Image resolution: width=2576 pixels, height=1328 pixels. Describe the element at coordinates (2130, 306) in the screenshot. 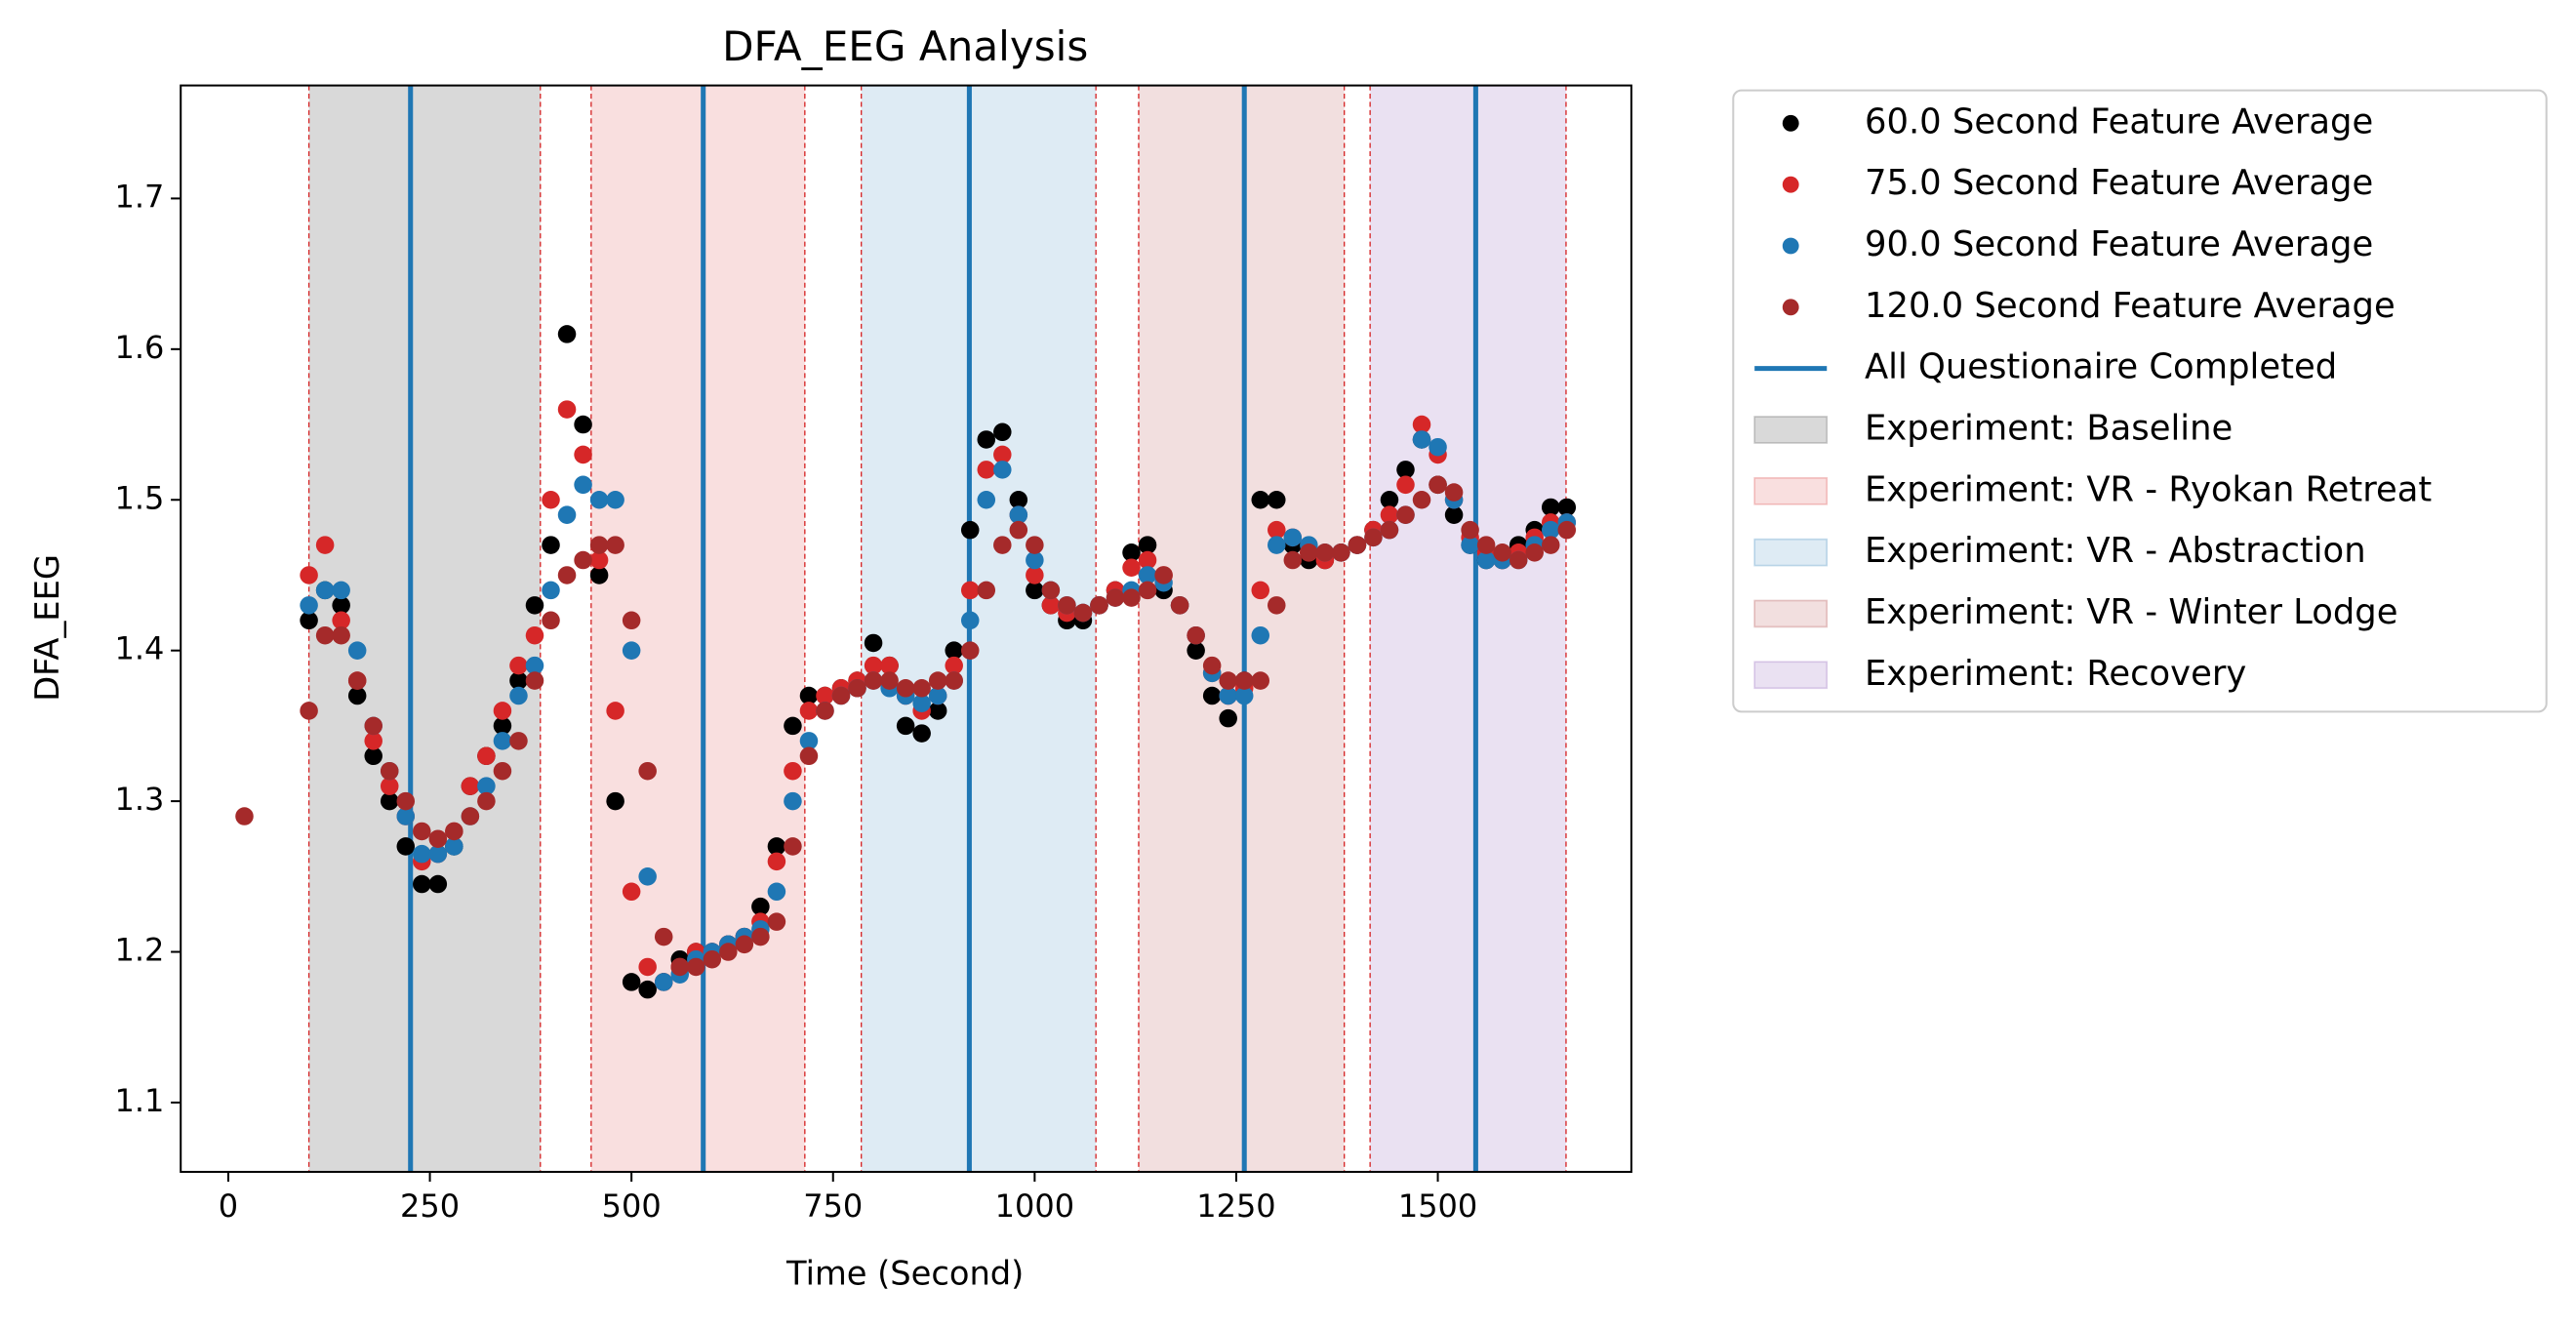

I see `legend-label: 120.0 Second Feature Average` at that location.